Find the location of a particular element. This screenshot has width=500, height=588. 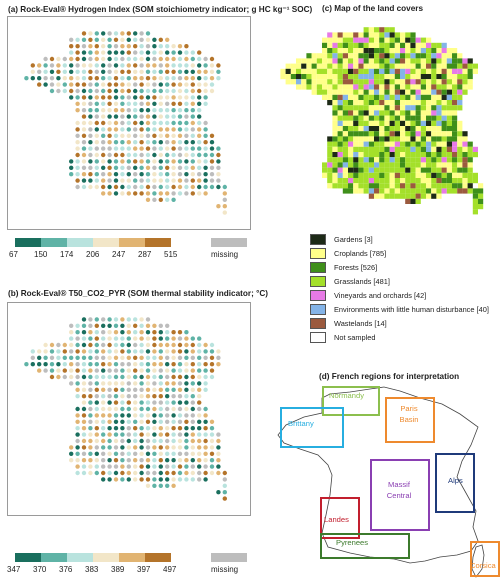

legend-a-tick: 287 is located at coordinates (145, 254).